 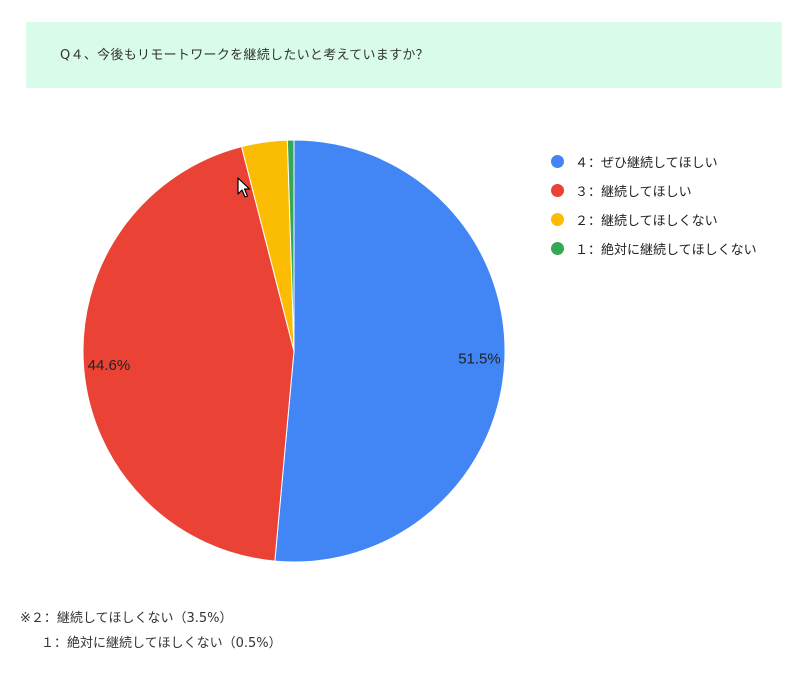 What do you see at coordinates (244, 187) in the screenshot?
I see `mouse-pointer-icon` at bounding box center [244, 187].